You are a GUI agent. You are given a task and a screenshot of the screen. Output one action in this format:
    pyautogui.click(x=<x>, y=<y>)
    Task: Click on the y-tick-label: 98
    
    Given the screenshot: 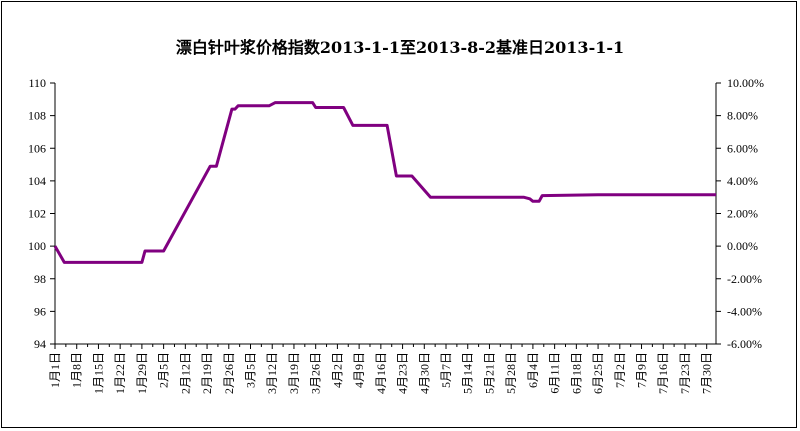 What is the action you would take?
    pyautogui.click(x=40, y=279)
    